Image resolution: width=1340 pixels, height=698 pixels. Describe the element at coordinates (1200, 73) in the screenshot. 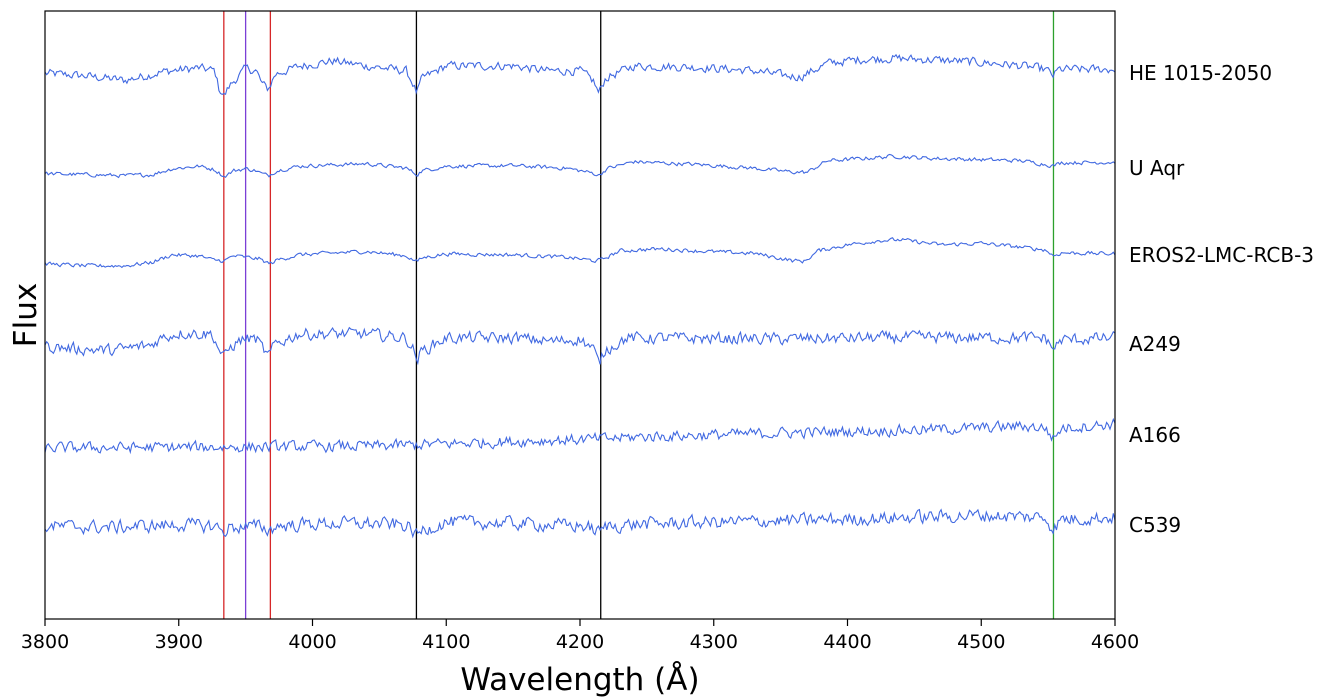

I see `series-label-0: HE 1015-2050` at that location.